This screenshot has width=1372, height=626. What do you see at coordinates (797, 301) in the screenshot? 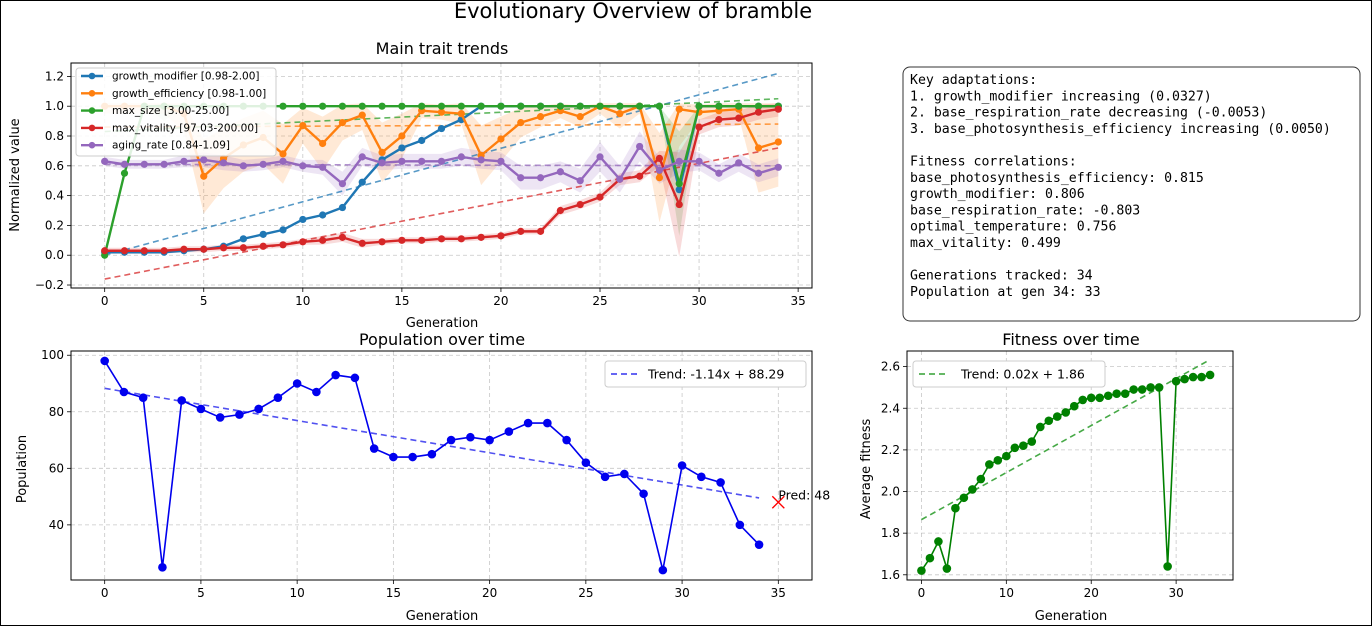
I see `x-tick-label: 35` at bounding box center [797, 301].